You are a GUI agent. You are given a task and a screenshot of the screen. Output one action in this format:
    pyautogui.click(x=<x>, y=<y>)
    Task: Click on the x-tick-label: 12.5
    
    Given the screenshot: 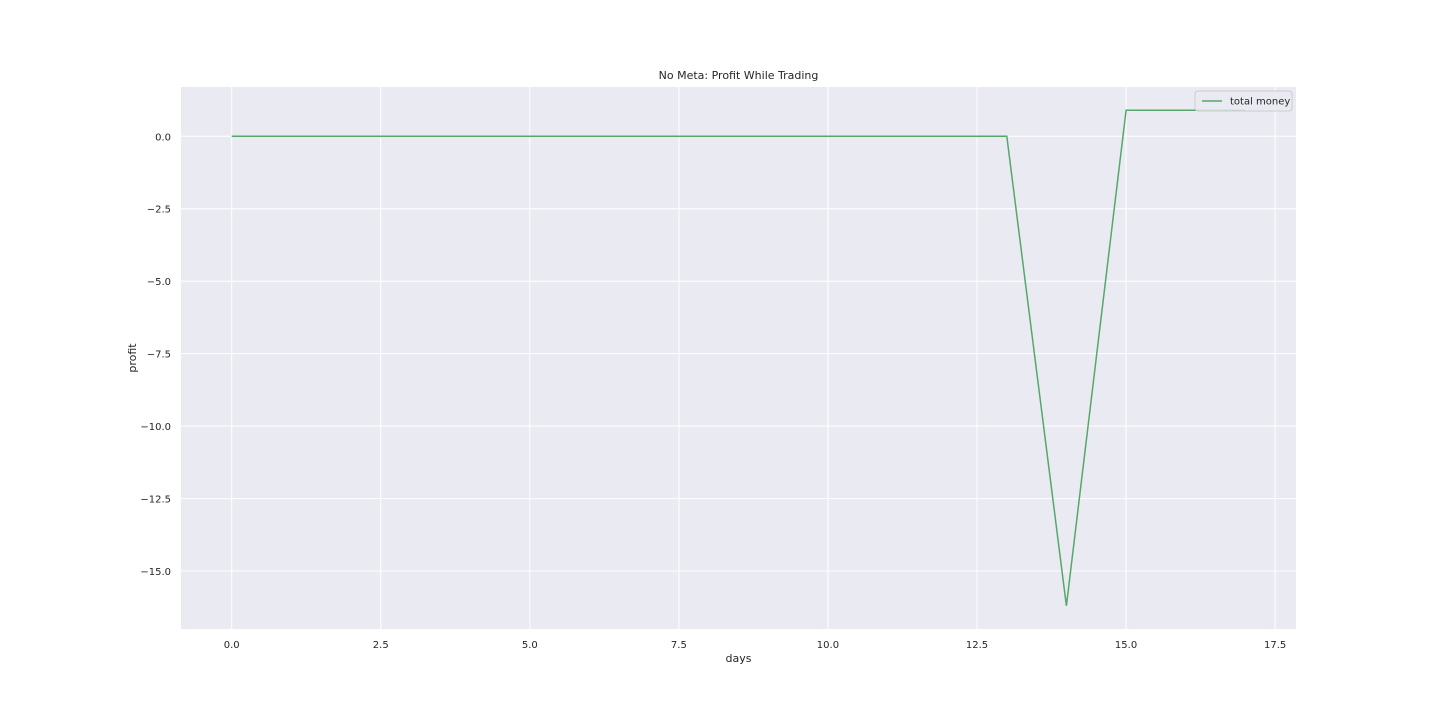 What is the action you would take?
    pyautogui.click(x=977, y=645)
    